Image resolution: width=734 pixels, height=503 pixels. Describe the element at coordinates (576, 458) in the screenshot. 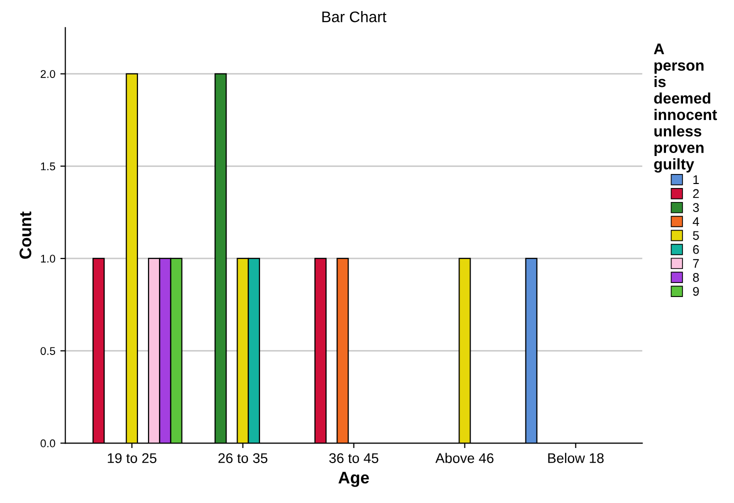

I see `x-tick-label: Below 18` at that location.